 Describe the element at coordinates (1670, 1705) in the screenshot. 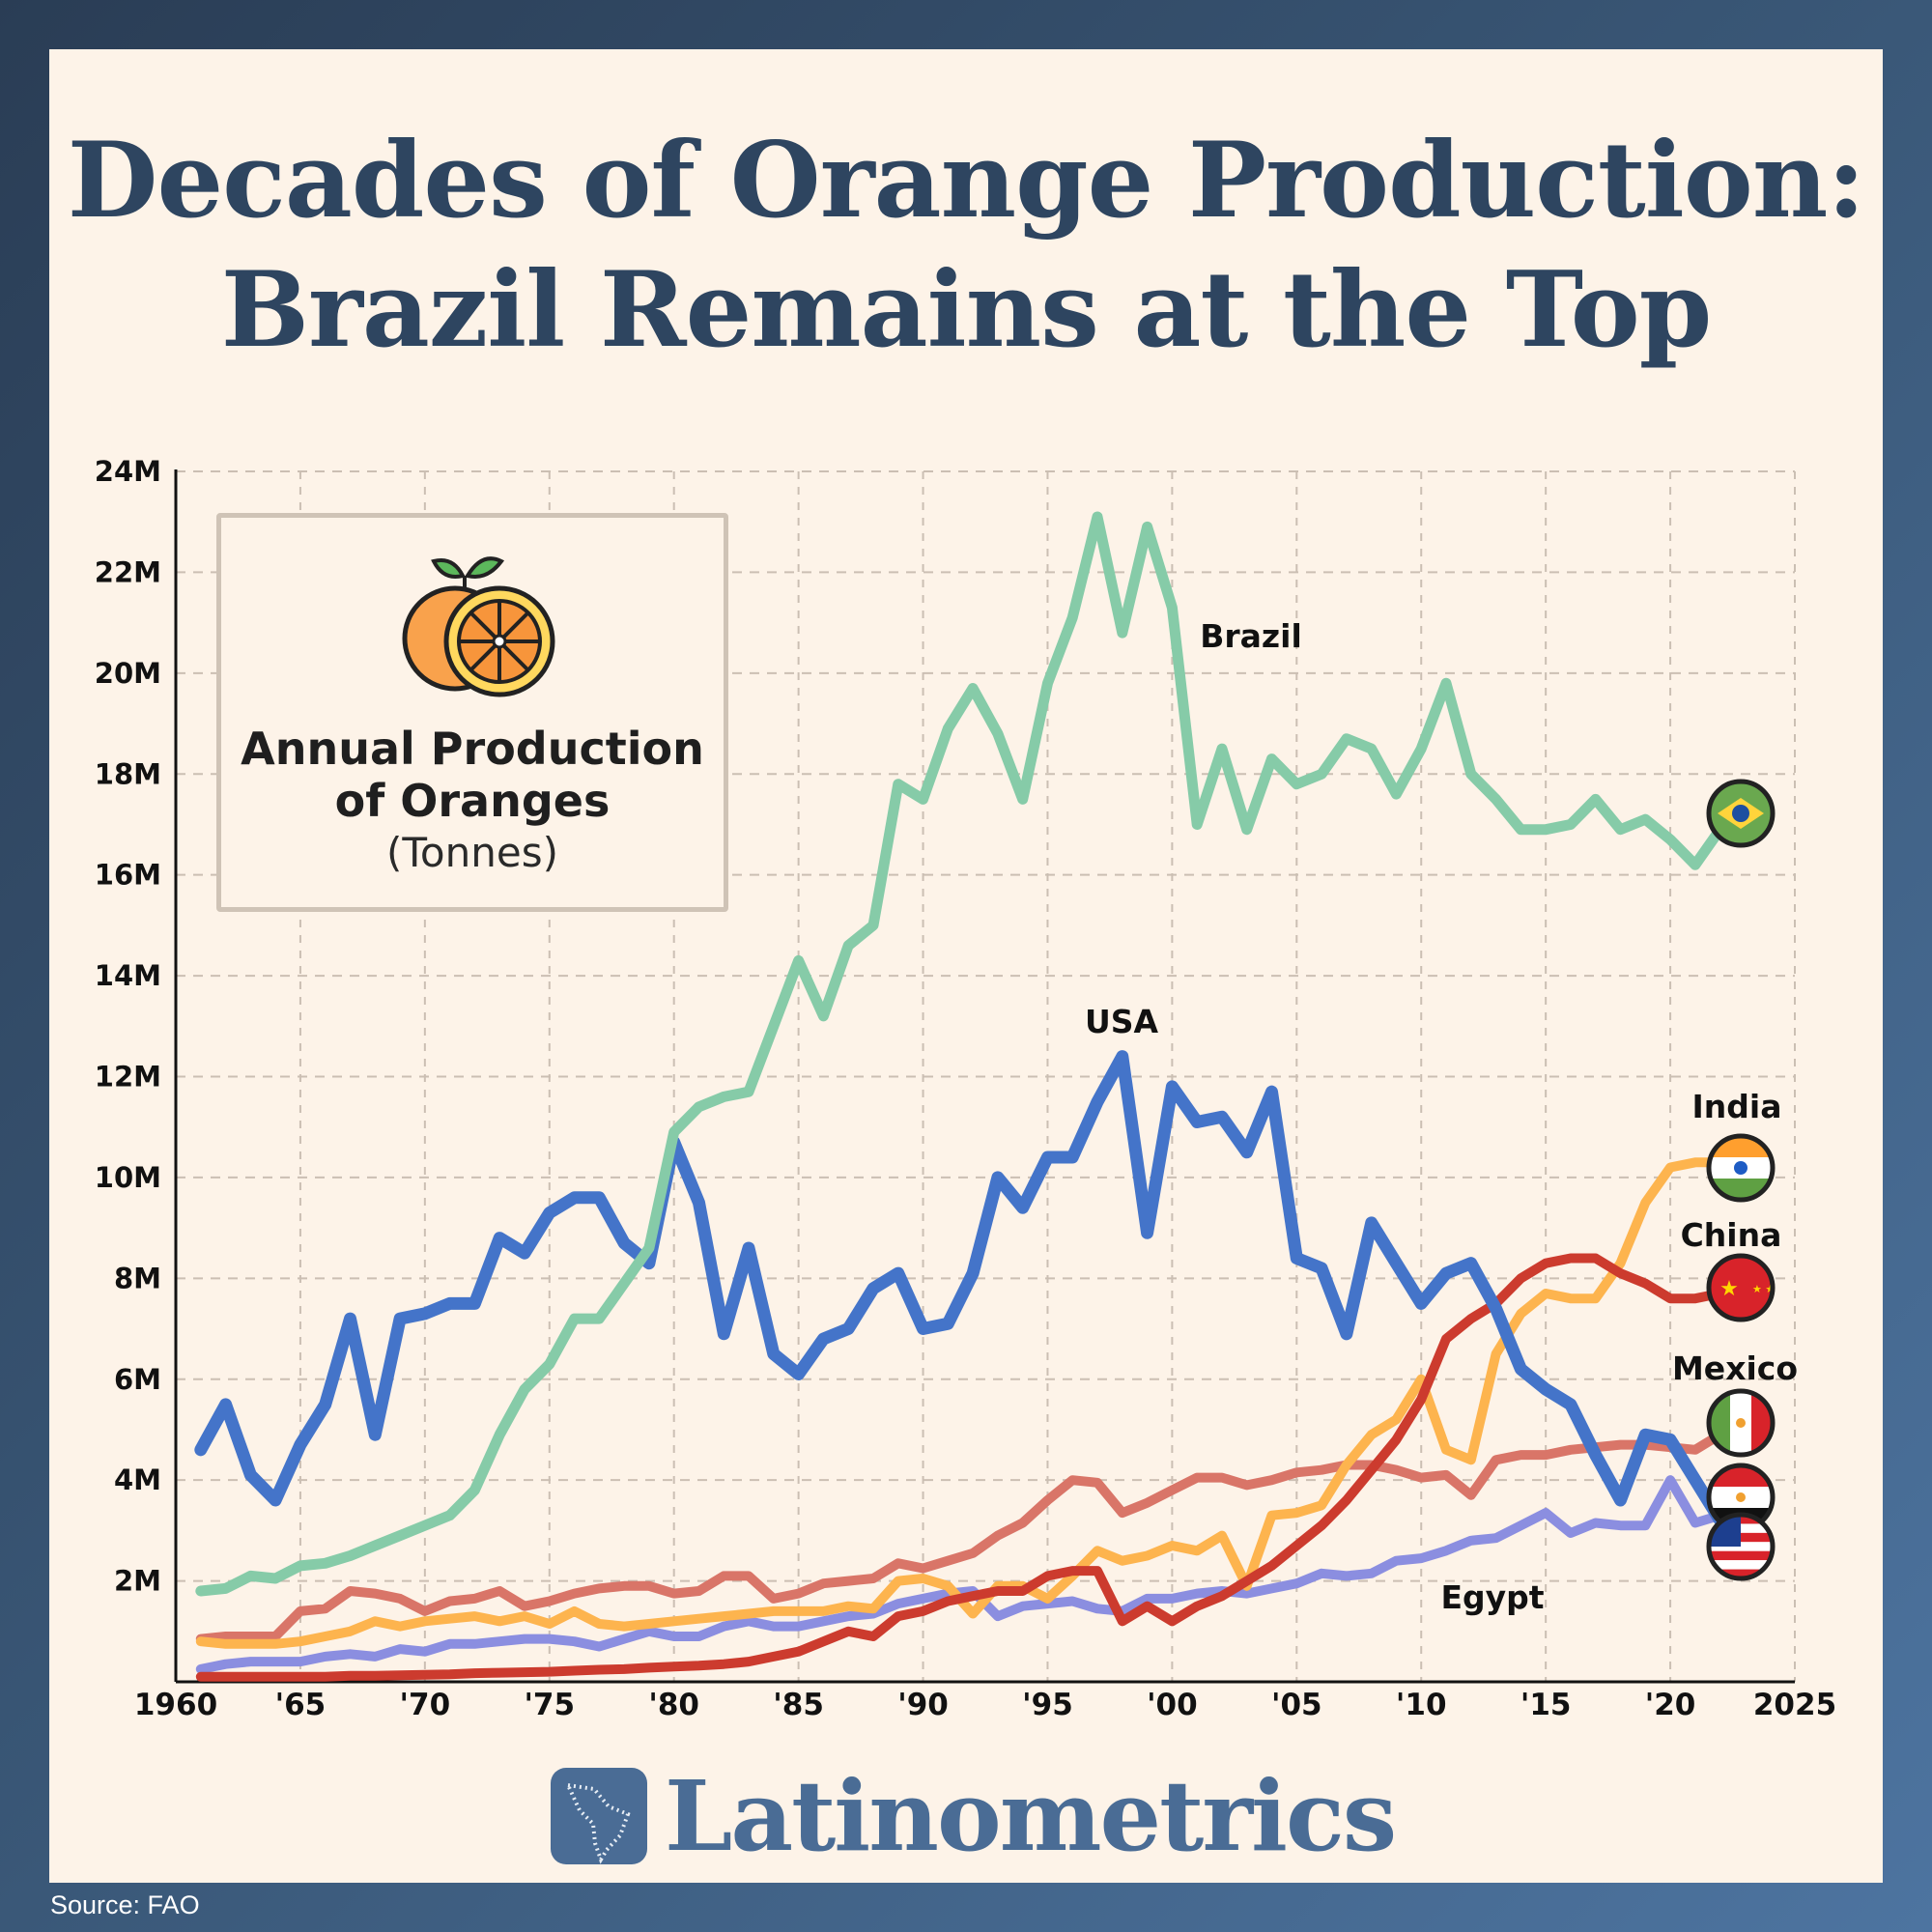

I see `x-tick-label: '20` at that location.